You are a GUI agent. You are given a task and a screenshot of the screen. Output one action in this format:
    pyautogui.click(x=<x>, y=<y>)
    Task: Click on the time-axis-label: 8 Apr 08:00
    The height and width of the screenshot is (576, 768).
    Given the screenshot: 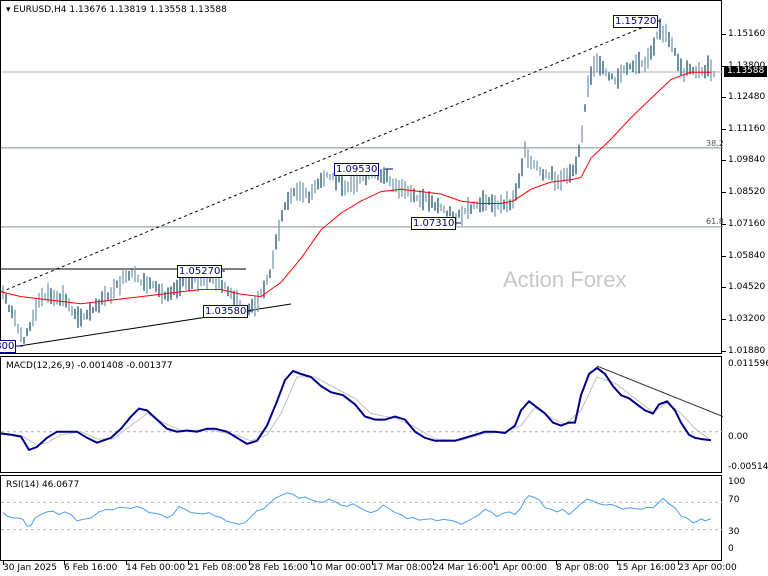 What is the action you would take?
    pyautogui.click(x=582, y=568)
    